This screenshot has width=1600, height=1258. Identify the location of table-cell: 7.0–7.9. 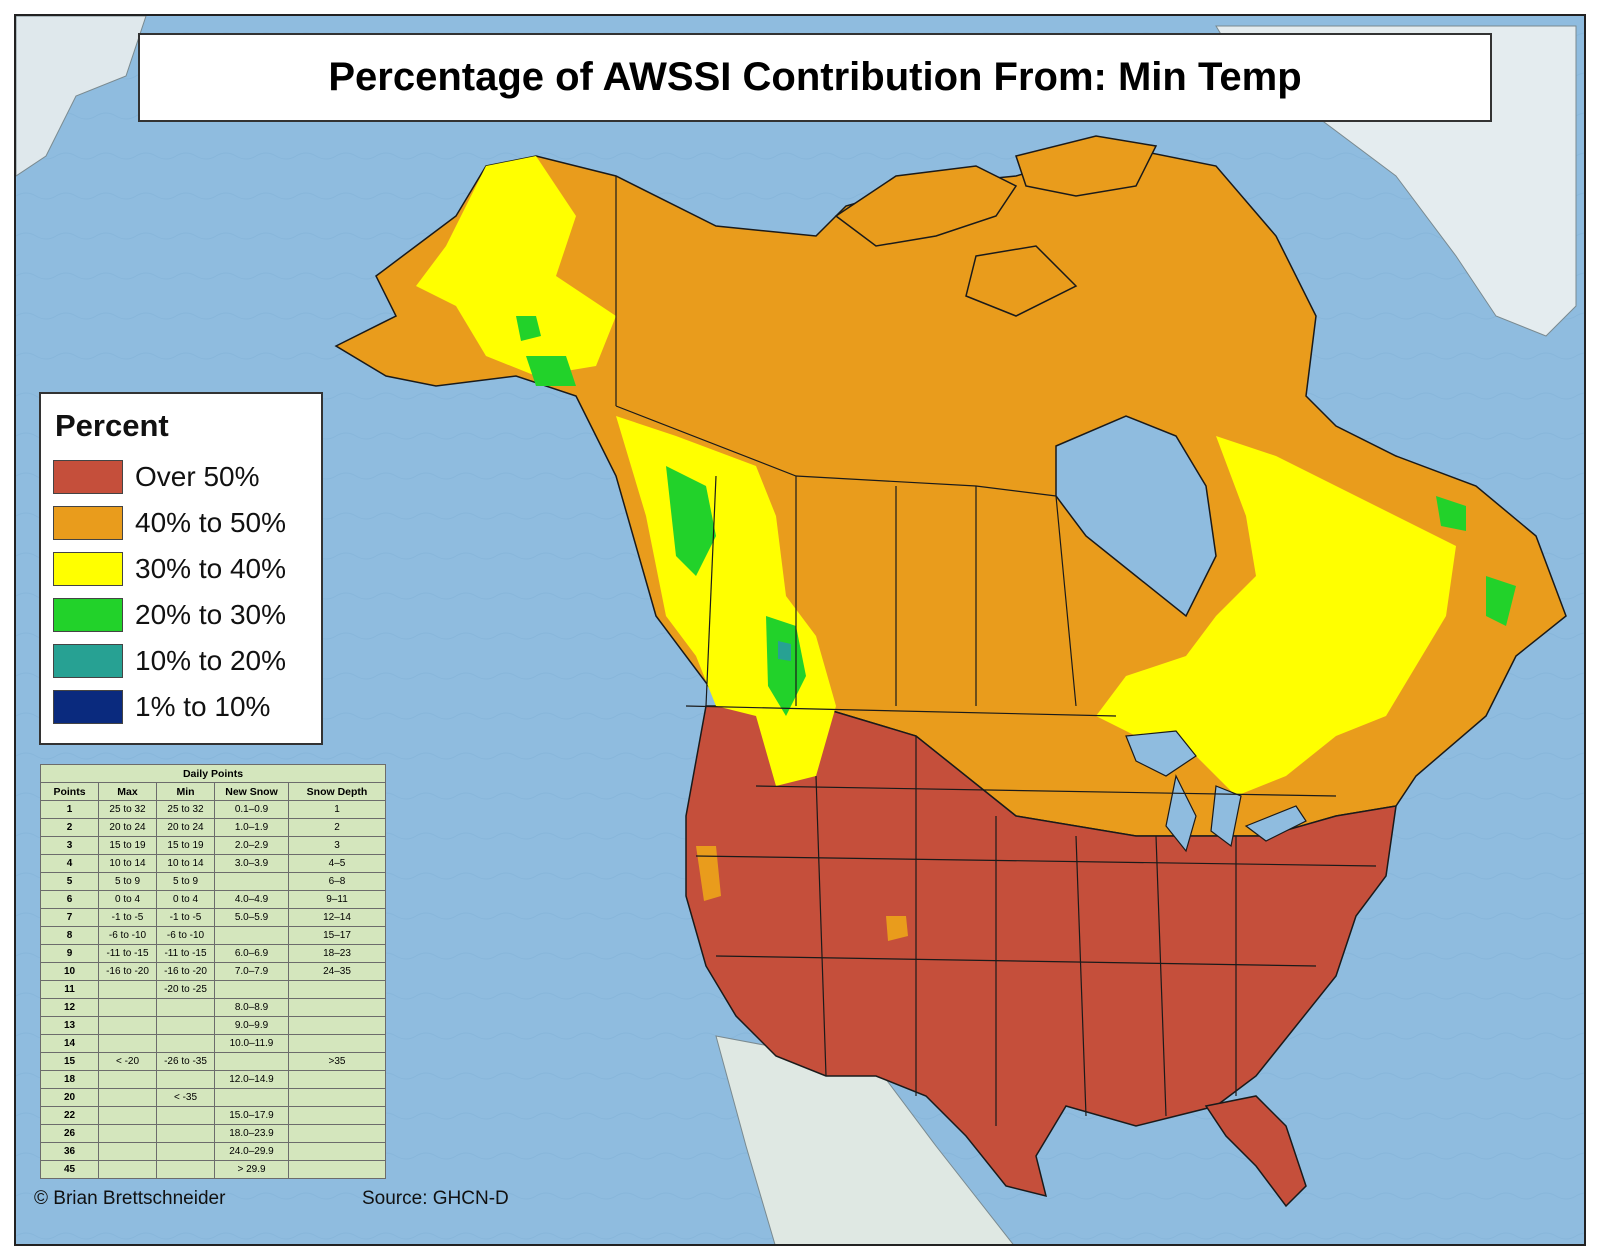
(251, 971).